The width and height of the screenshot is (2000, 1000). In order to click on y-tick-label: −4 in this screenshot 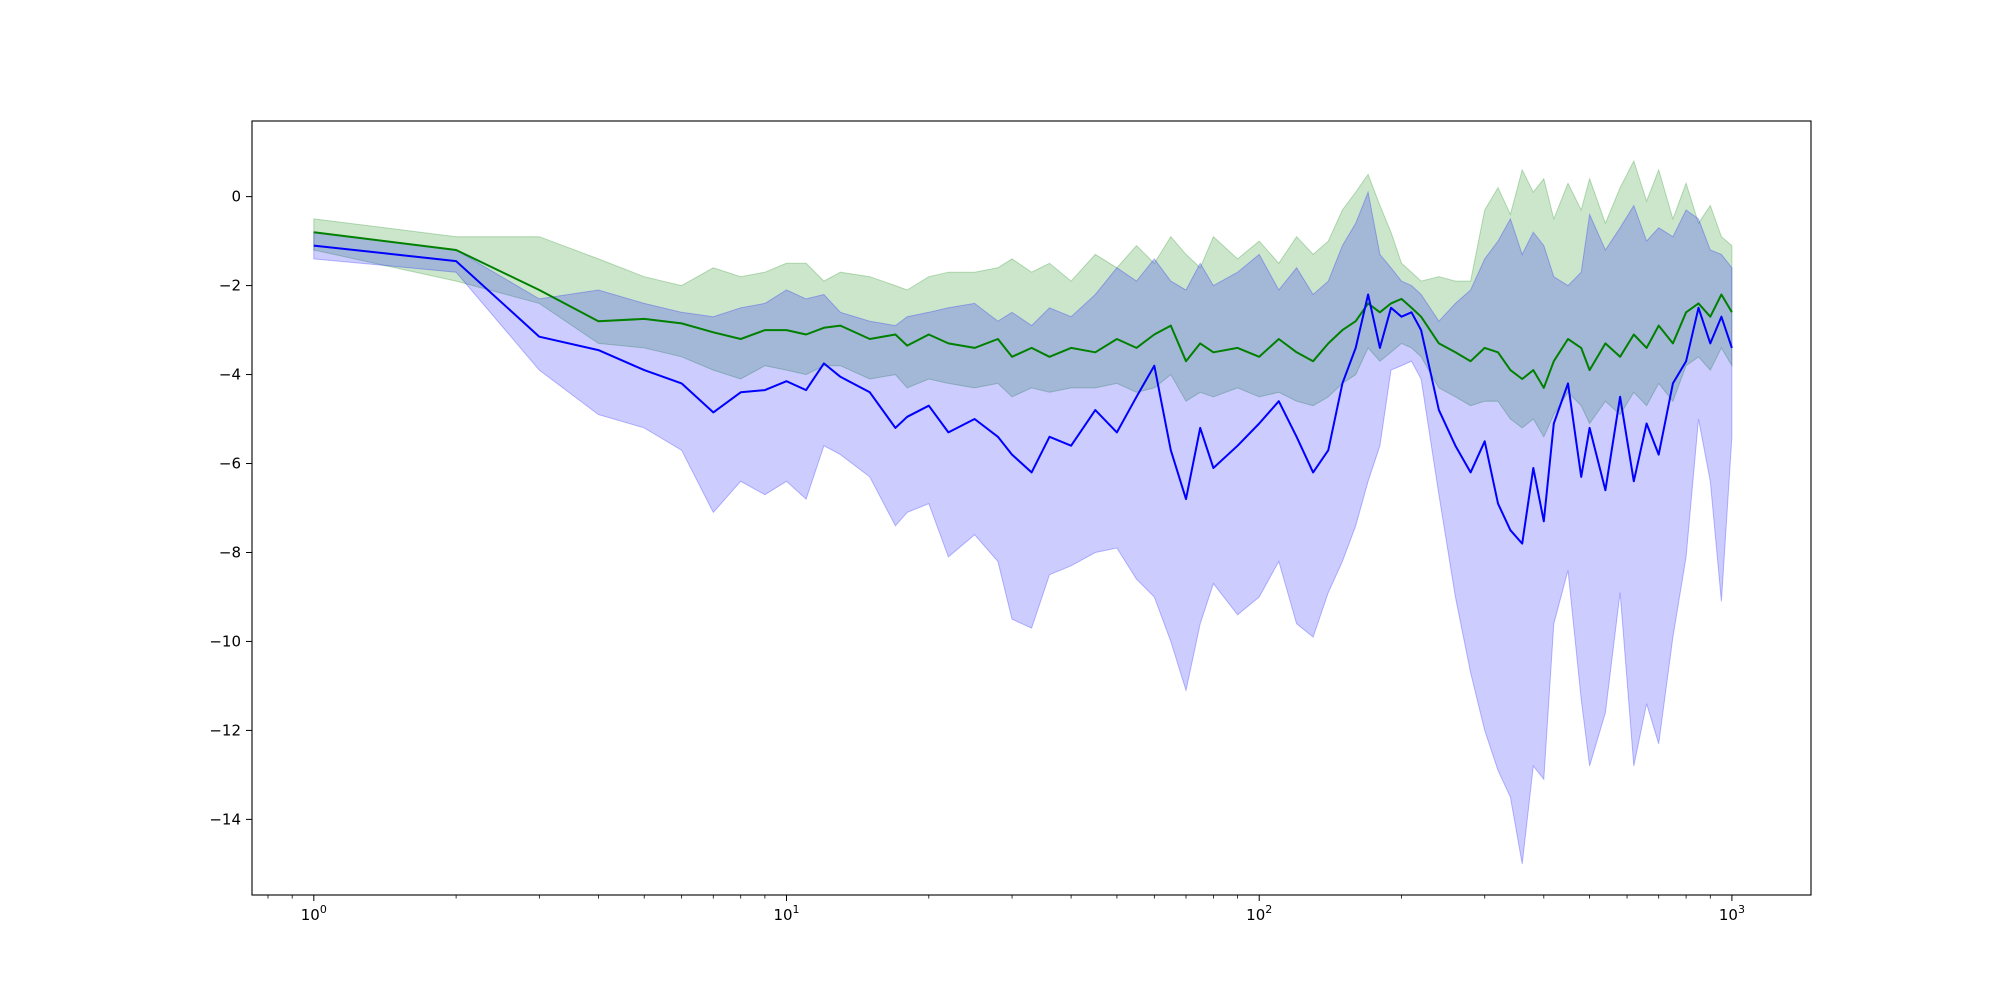, I will do `click(230, 375)`.